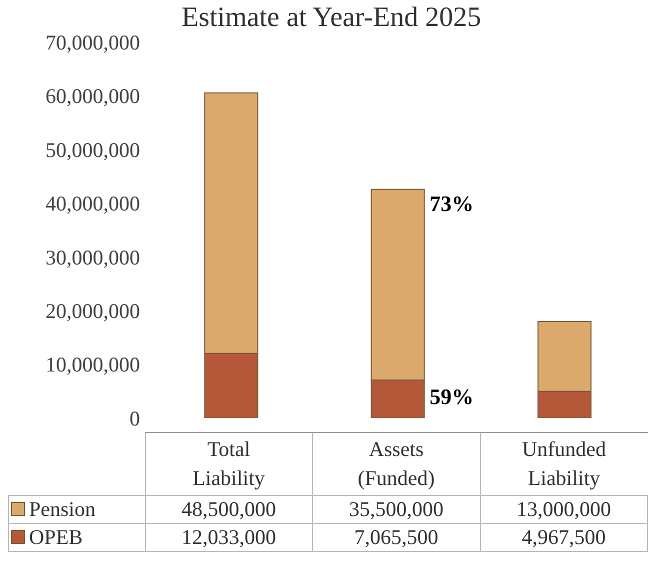  I want to click on y-tick-label: 70,000,000, so click(93, 42).